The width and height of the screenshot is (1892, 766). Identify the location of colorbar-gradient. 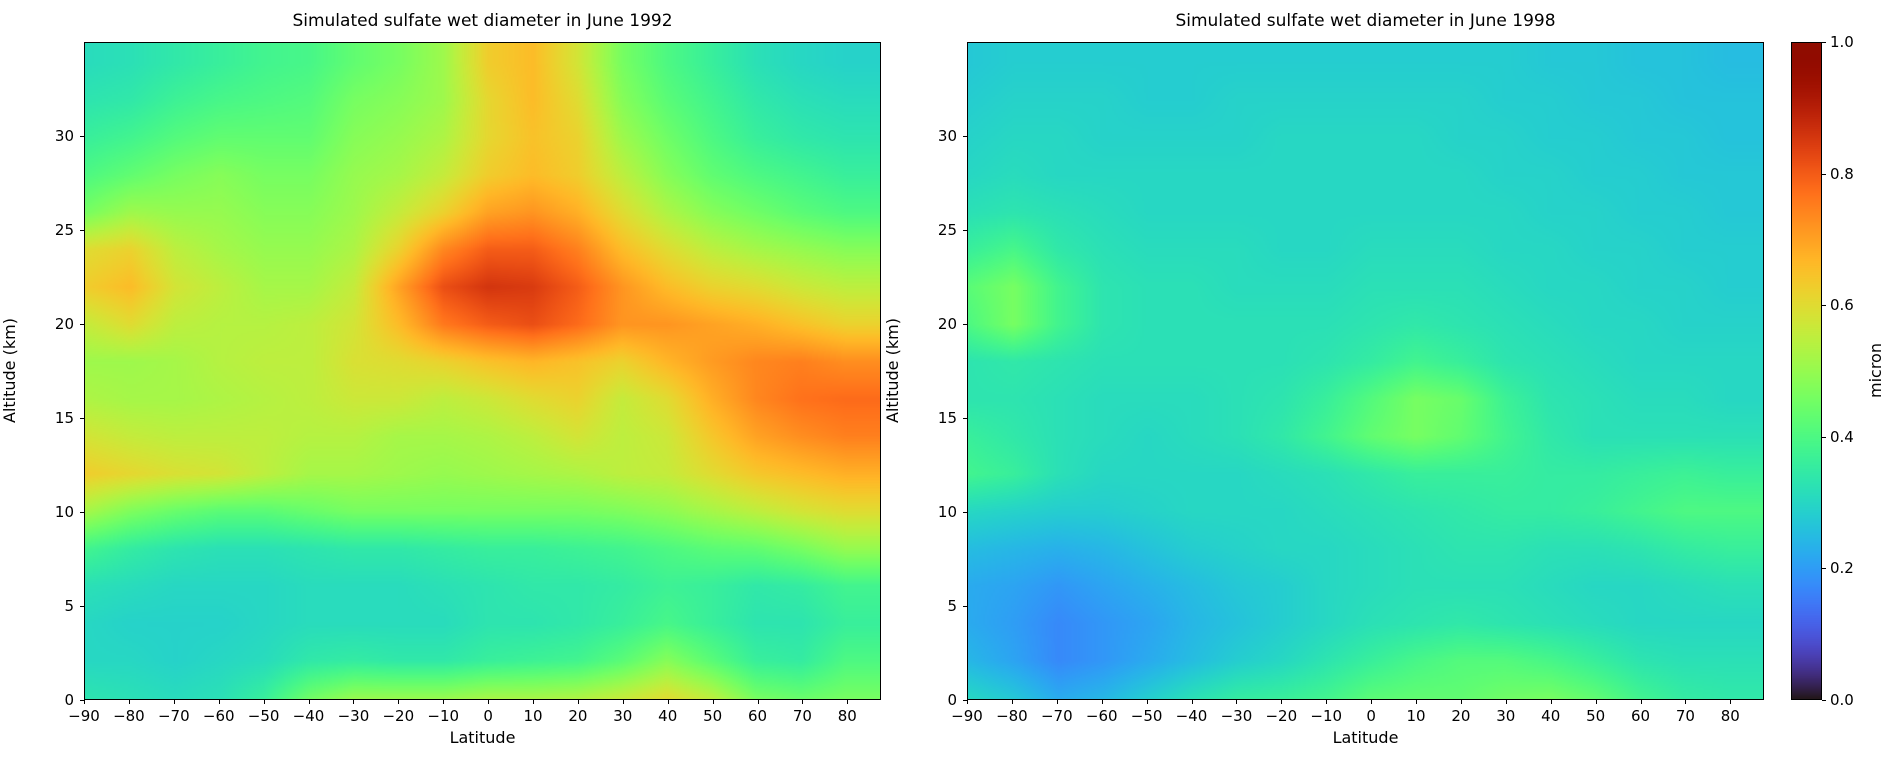
(1806, 371).